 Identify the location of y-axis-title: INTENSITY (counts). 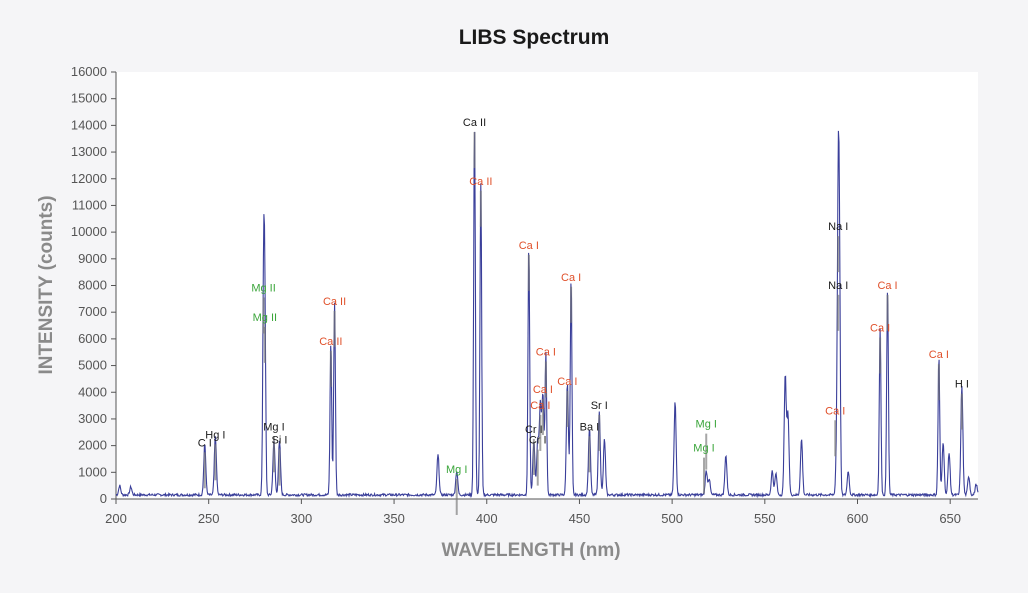
(46, 284).